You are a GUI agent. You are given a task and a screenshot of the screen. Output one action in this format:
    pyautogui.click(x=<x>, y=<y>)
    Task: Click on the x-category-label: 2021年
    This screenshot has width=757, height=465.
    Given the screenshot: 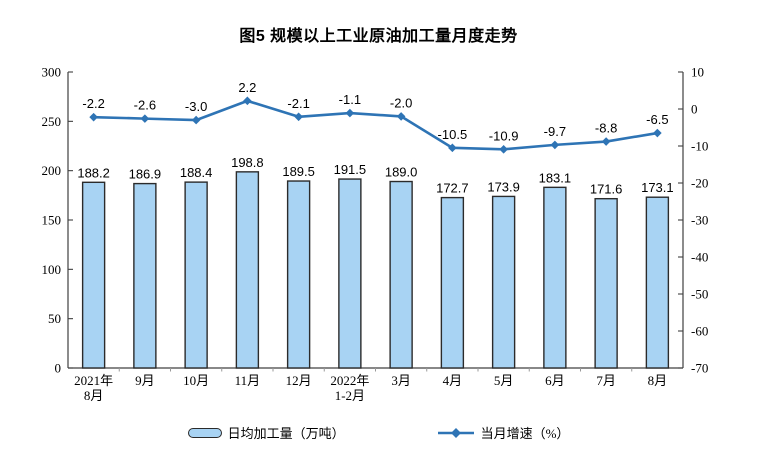 What is the action you would take?
    pyautogui.click(x=93, y=380)
    